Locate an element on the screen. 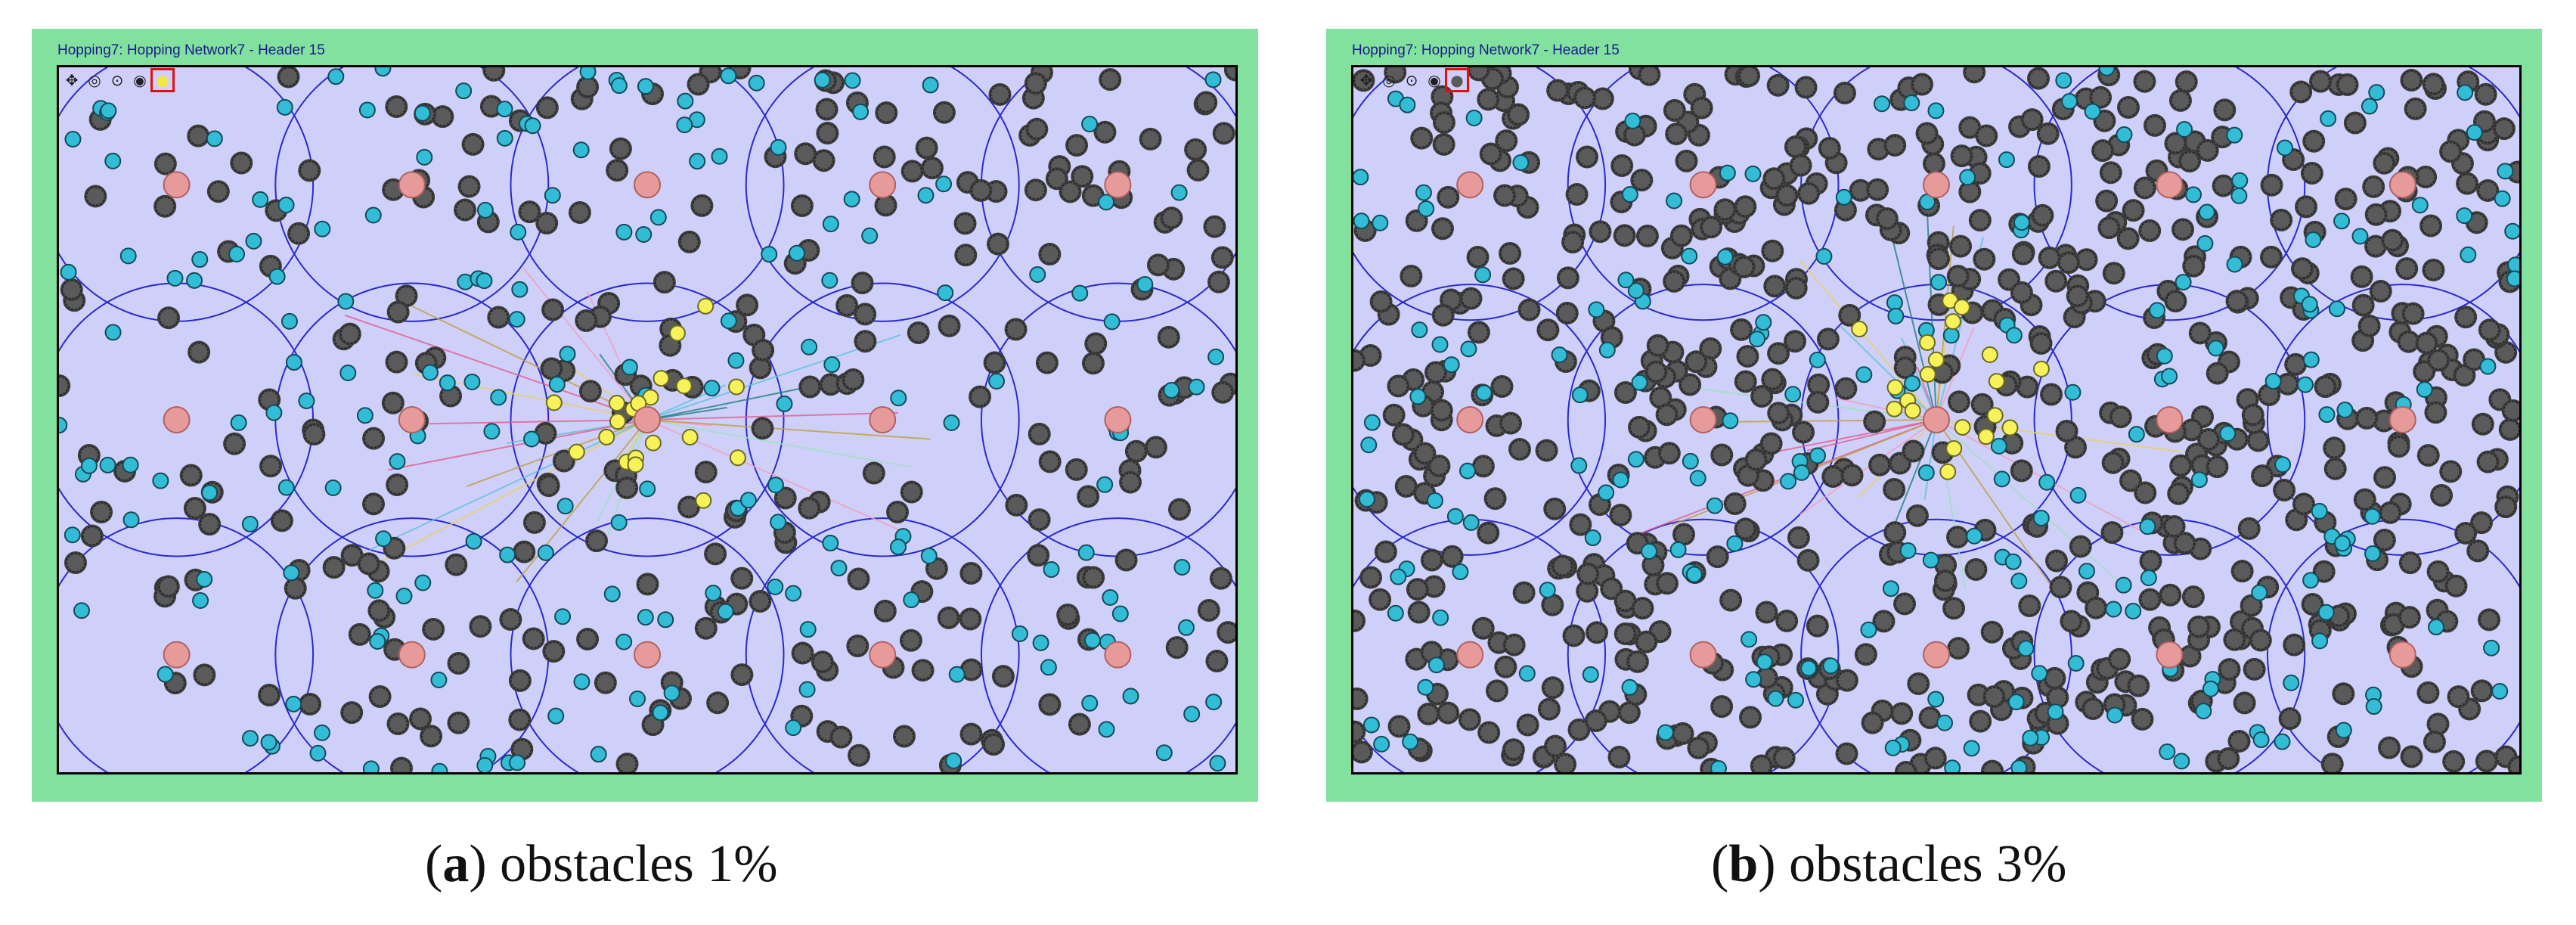  toolbar: ✥ ◎ ⊙ ◉ ● is located at coordinates (118, 80).